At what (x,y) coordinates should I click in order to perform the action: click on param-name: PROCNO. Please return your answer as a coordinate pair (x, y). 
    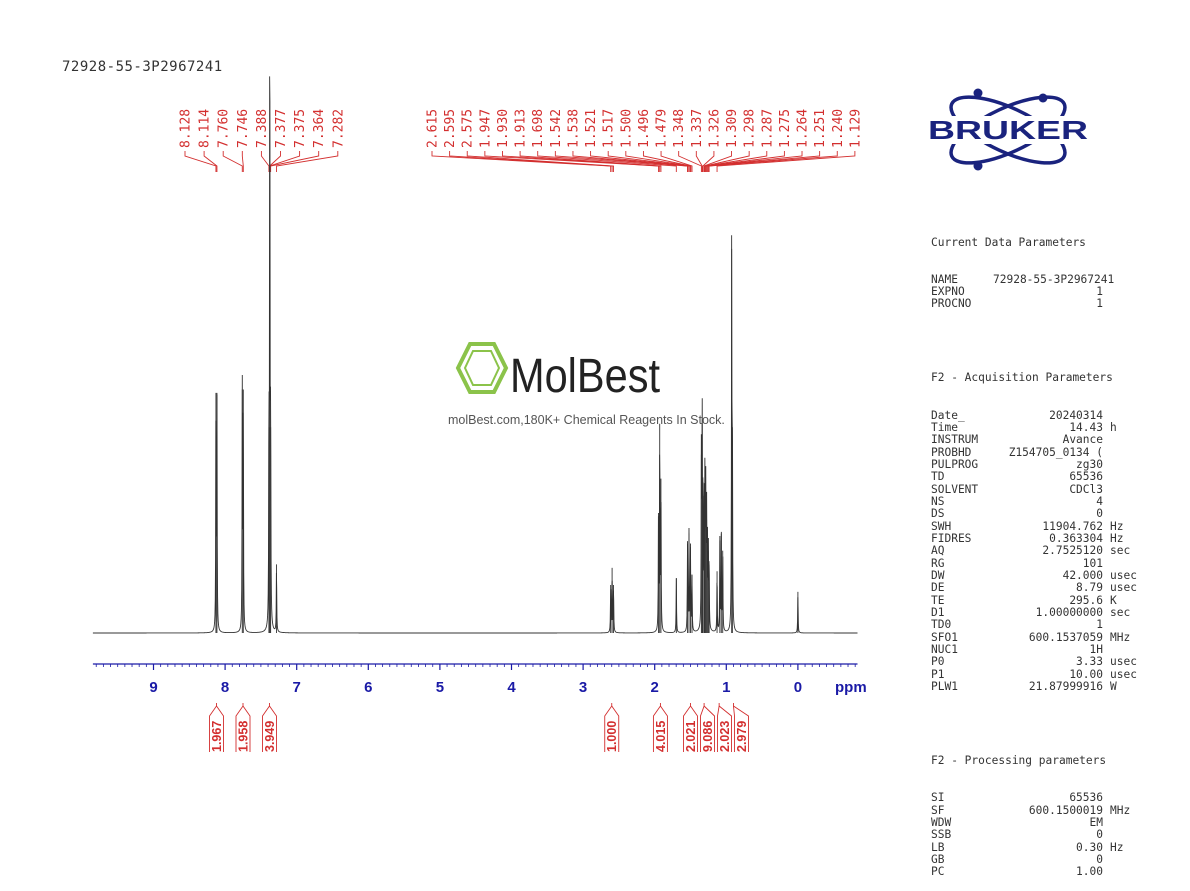
    Looking at the image, I should click on (951, 304).